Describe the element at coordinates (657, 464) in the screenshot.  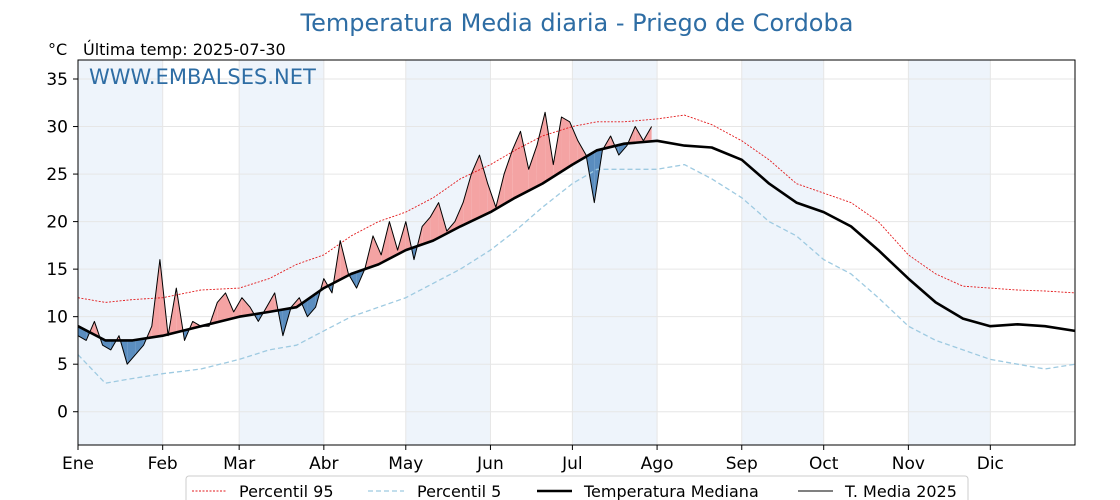
I see `x-tick-label-ago: Ago` at that location.